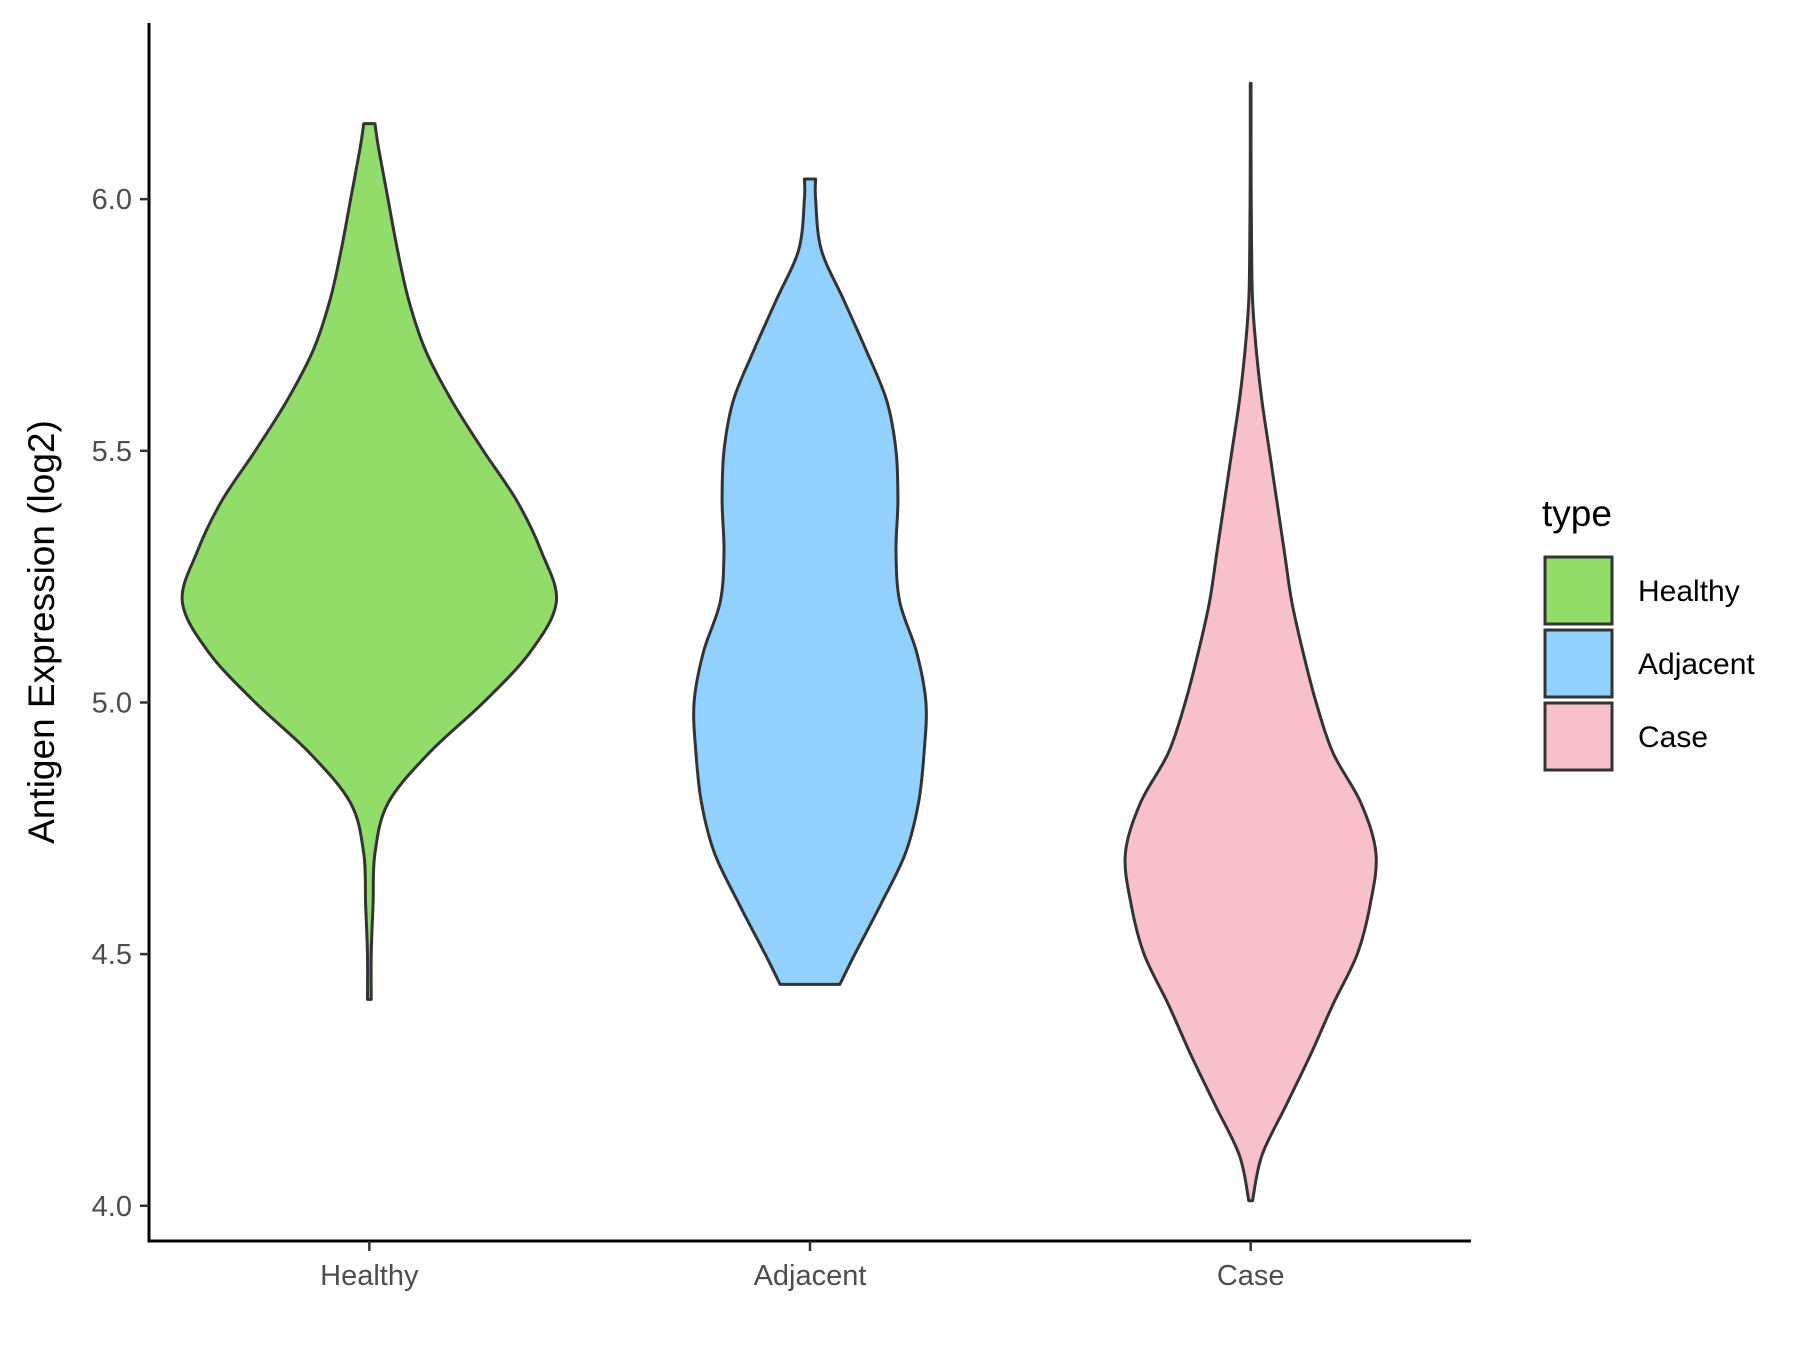 The image size is (1800, 1350). I want to click on violin-adjacent, so click(810, 581).